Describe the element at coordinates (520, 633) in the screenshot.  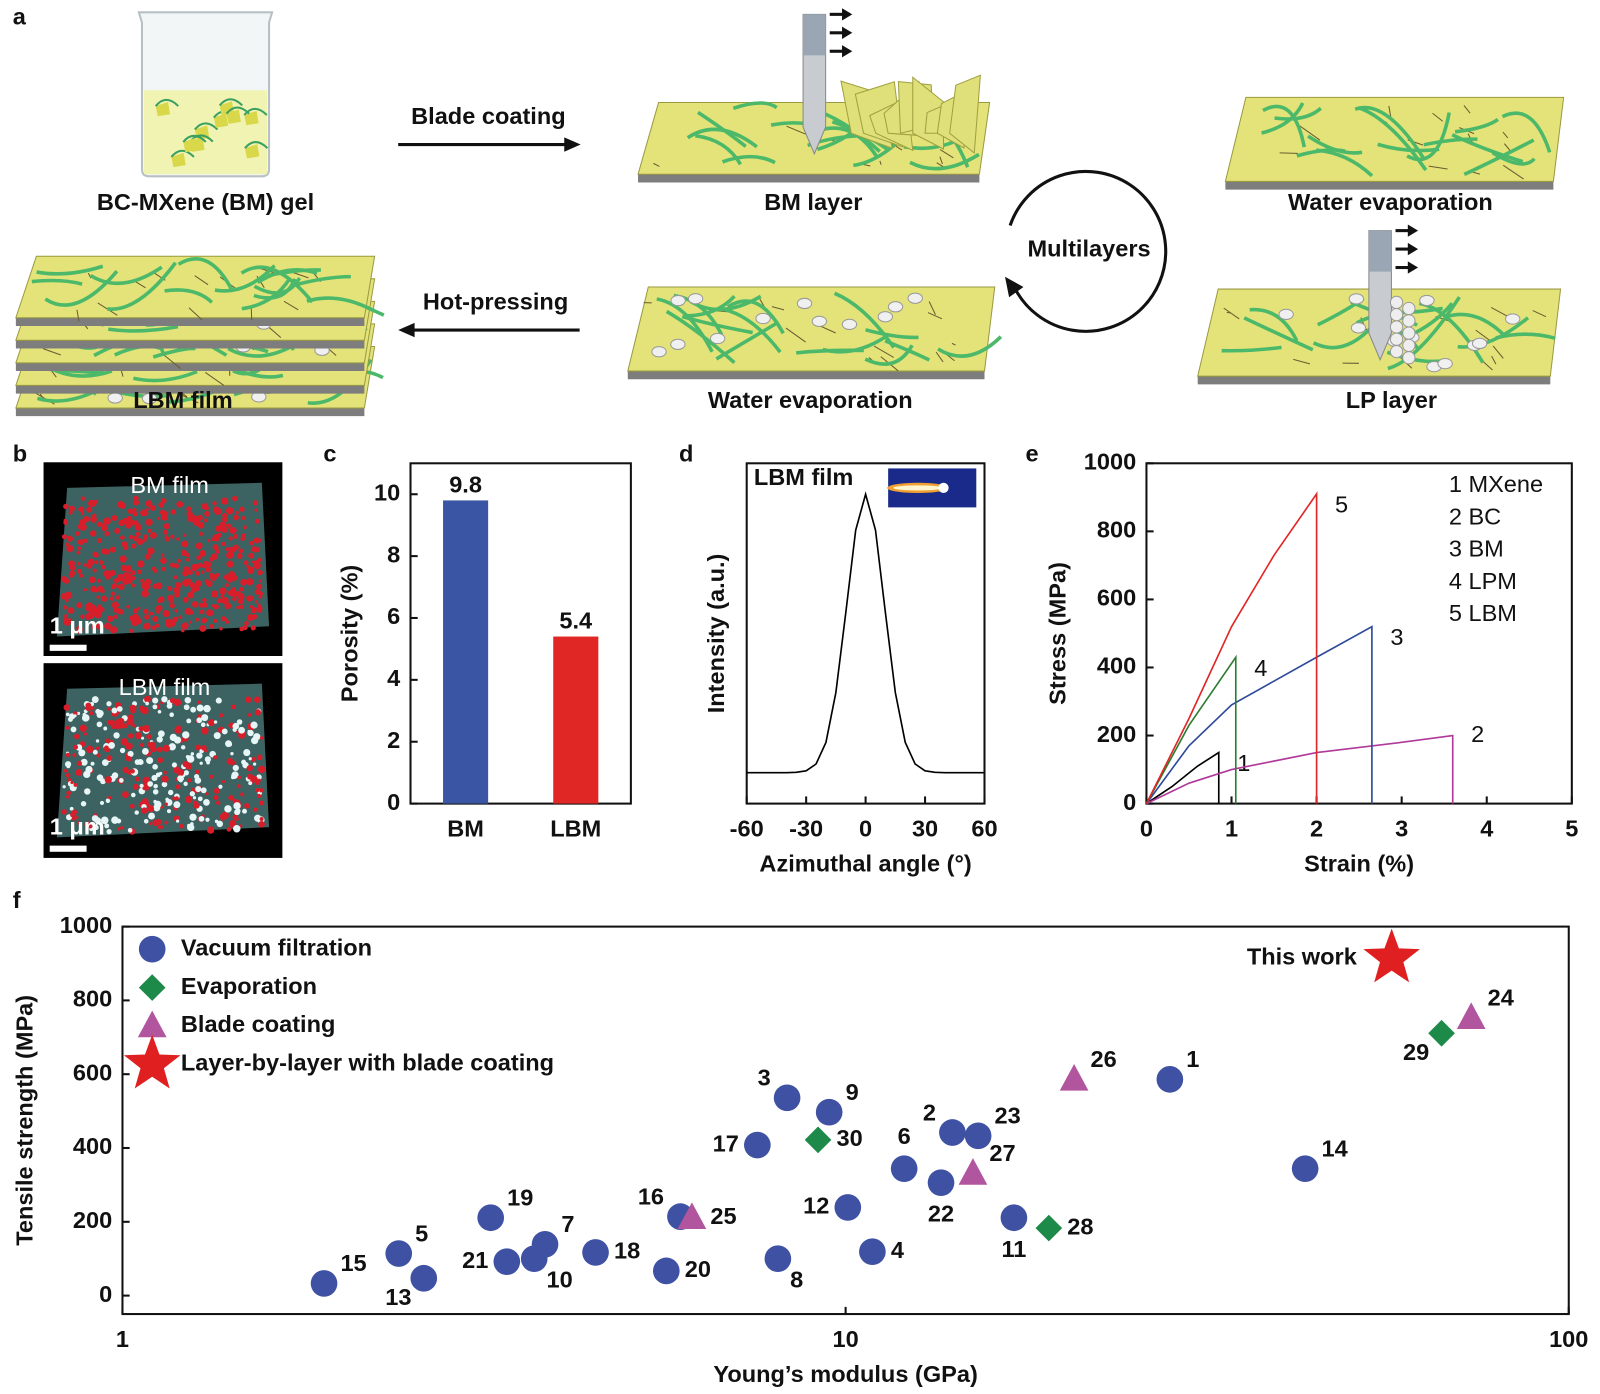
I see `plot-frame` at that location.